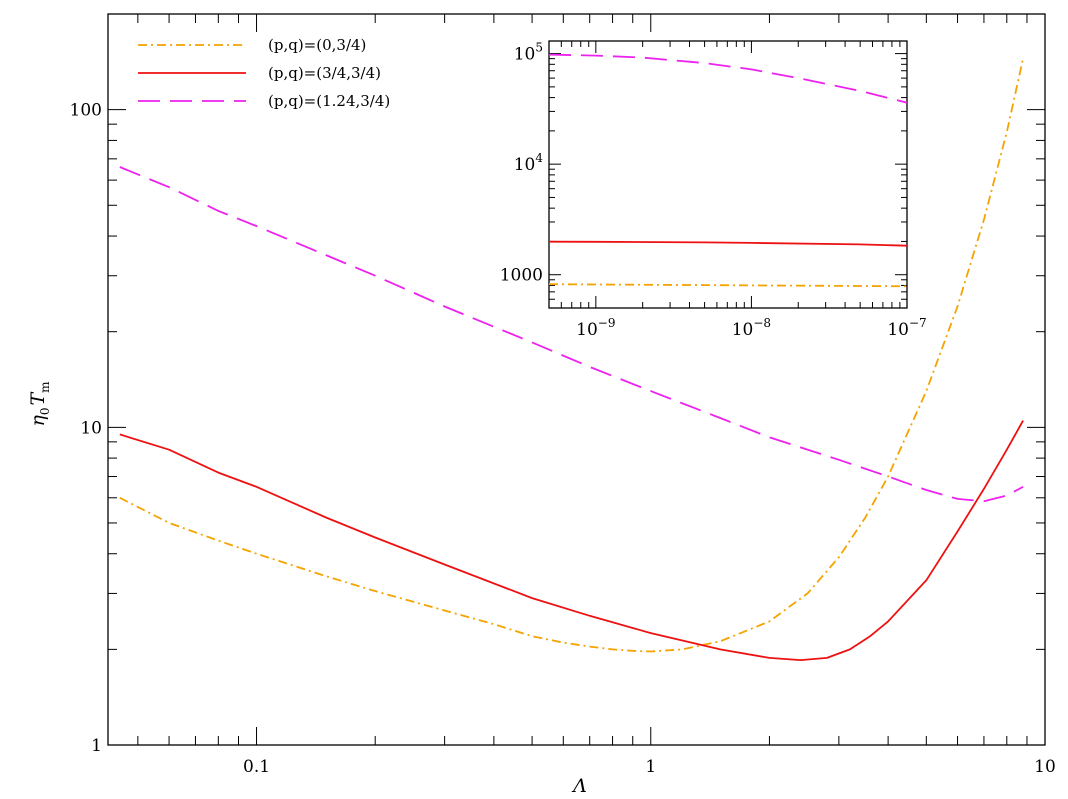  What do you see at coordinates (728, 78) in the screenshot?
I see `inset-series-3-line` at bounding box center [728, 78].